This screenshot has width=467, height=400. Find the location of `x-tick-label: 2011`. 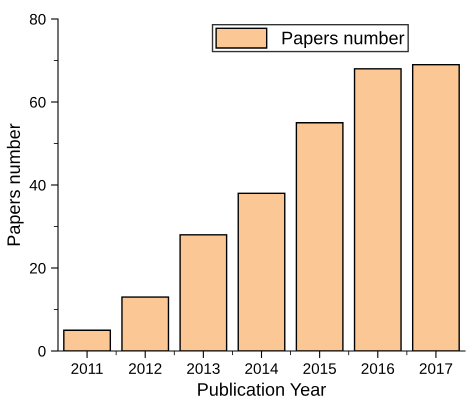

x-tick-label: 2011 is located at coordinates (87, 368).